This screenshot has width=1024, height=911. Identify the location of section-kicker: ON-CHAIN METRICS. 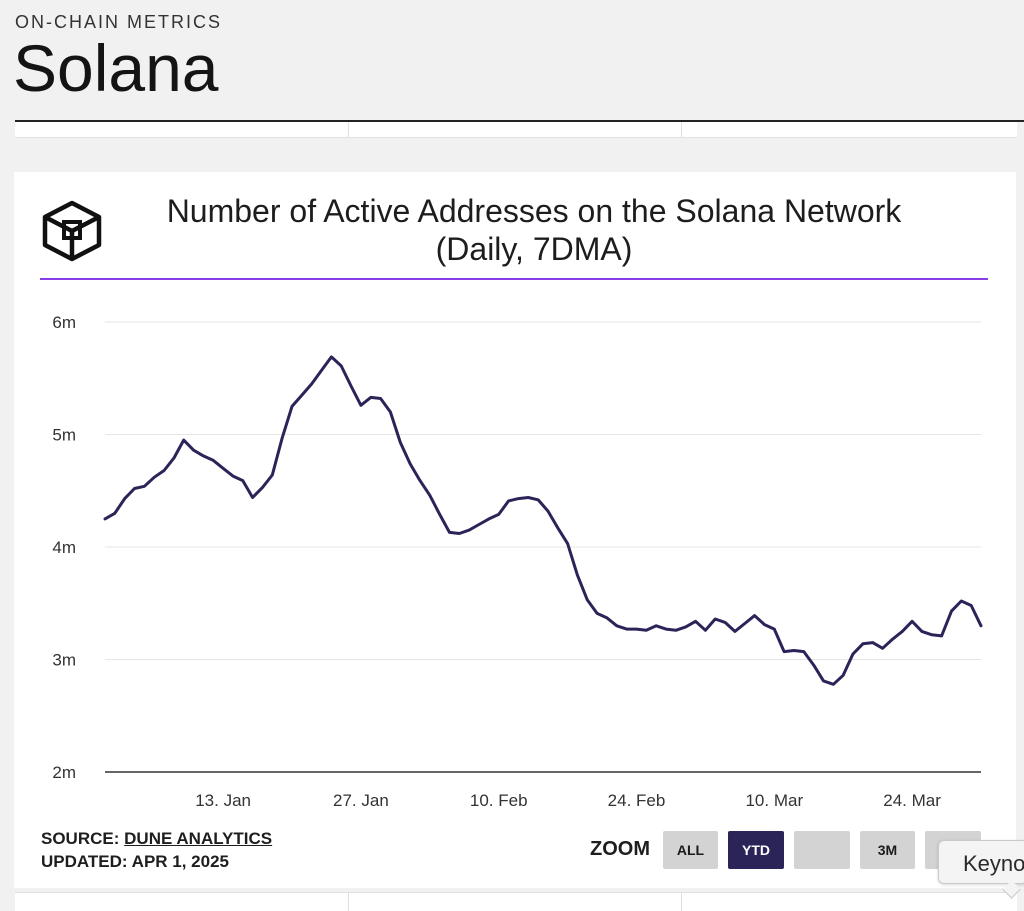
(118, 22).